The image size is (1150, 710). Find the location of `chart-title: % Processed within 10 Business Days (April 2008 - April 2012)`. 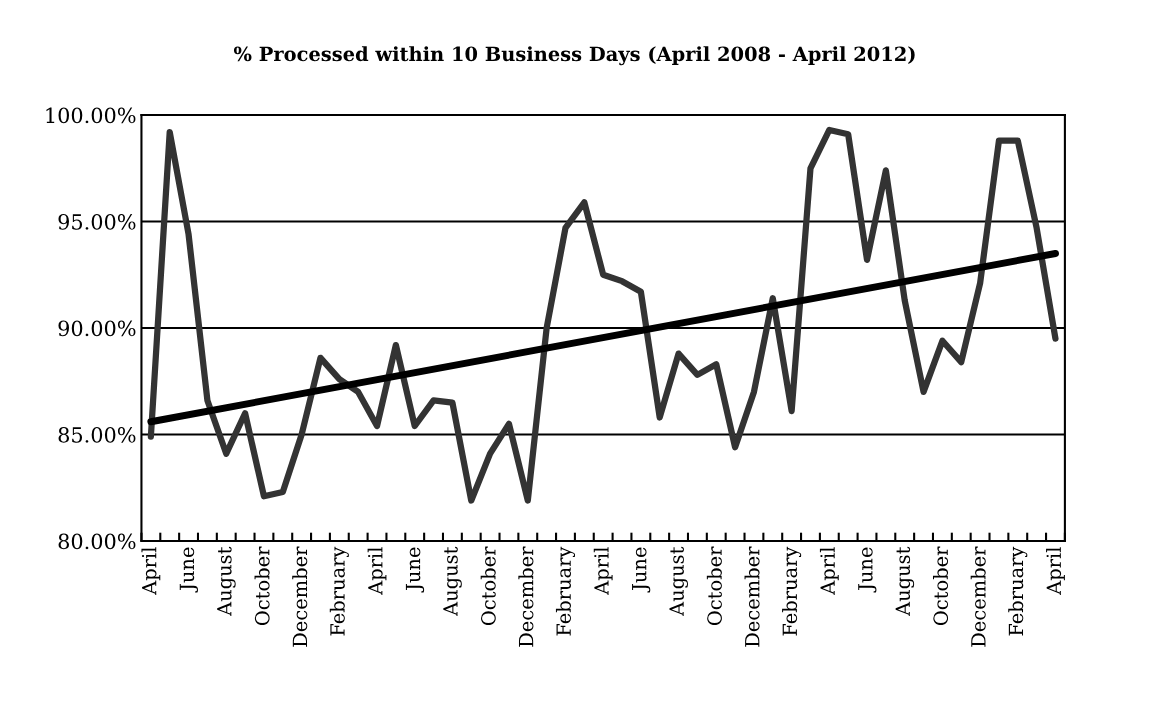

chart-title: % Processed within 10 Business Days (April 2008 - April 2012) is located at coordinates (574, 56).